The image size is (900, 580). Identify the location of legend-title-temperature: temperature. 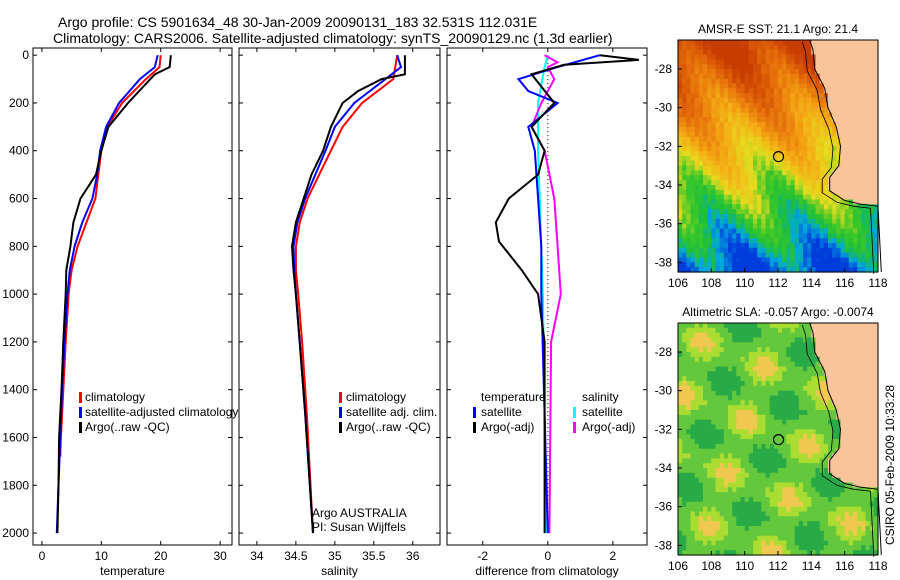
(513, 397).